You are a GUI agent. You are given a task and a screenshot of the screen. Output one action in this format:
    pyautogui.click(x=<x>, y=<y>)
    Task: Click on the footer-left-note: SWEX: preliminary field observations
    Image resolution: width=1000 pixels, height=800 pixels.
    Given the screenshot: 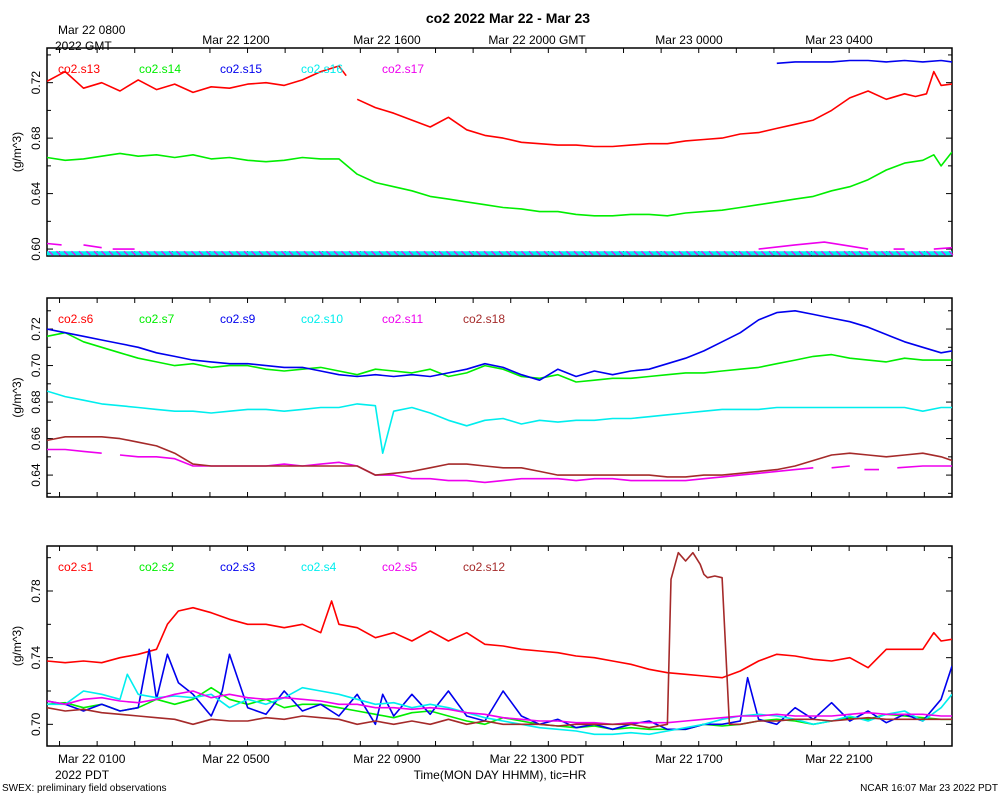 What is the action you would take?
    pyautogui.click(x=84, y=788)
    